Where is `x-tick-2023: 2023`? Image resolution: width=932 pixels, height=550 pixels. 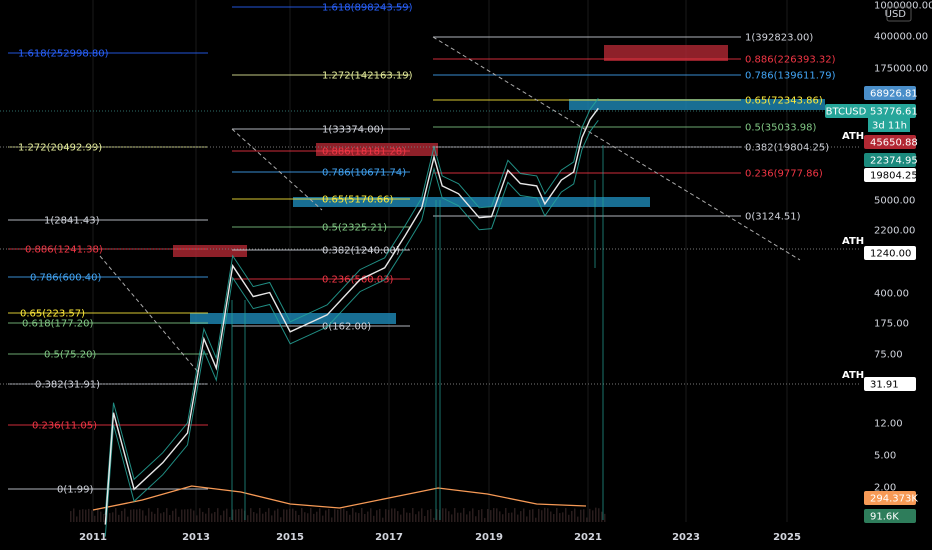 x-tick-2023: 2023 is located at coordinates (686, 537).